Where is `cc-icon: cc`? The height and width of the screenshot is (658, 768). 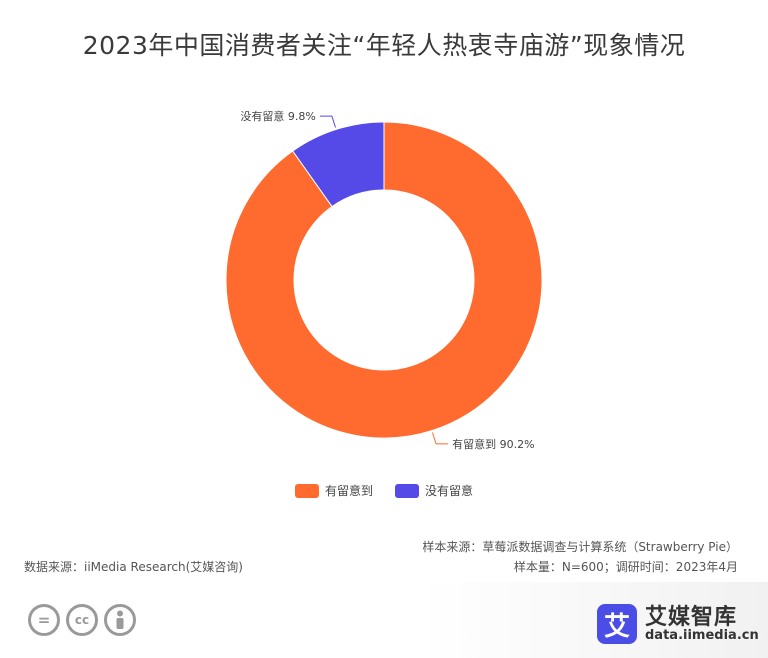 cc-icon: cc is located at coordinates (82, 620).